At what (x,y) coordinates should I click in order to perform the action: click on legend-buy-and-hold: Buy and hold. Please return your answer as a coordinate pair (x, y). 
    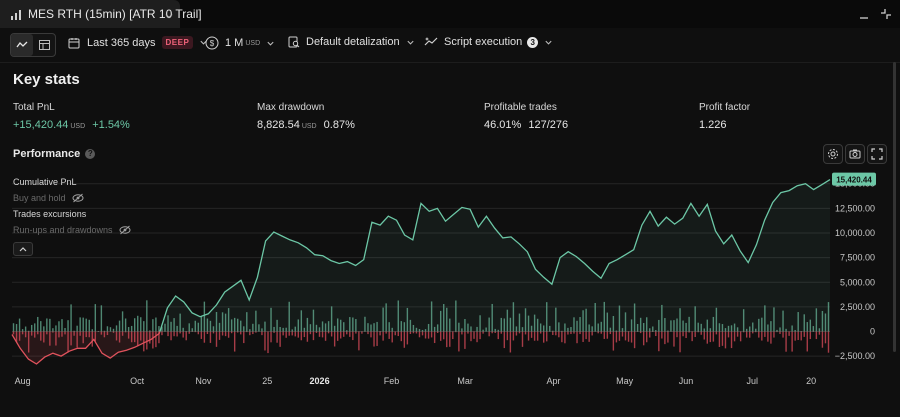
    Looking at the image, I should click on (48, 198).